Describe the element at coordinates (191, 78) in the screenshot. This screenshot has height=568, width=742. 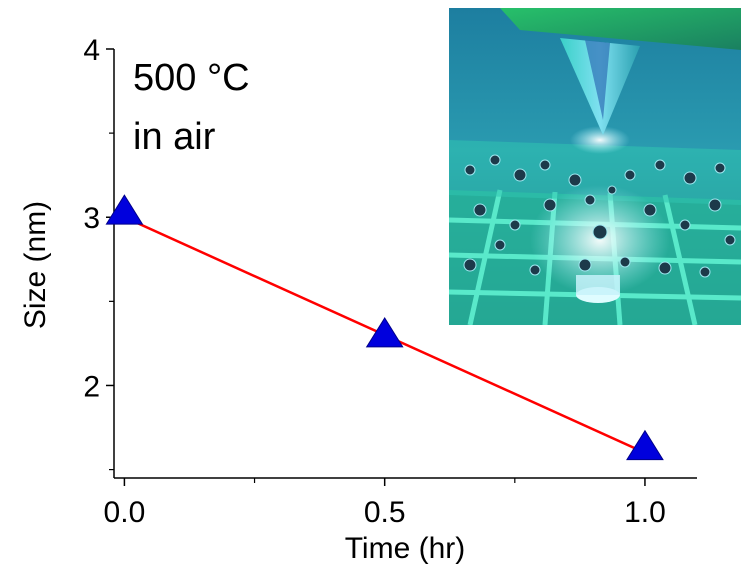
I see `annotation-temperature: 500 °C` at that location.